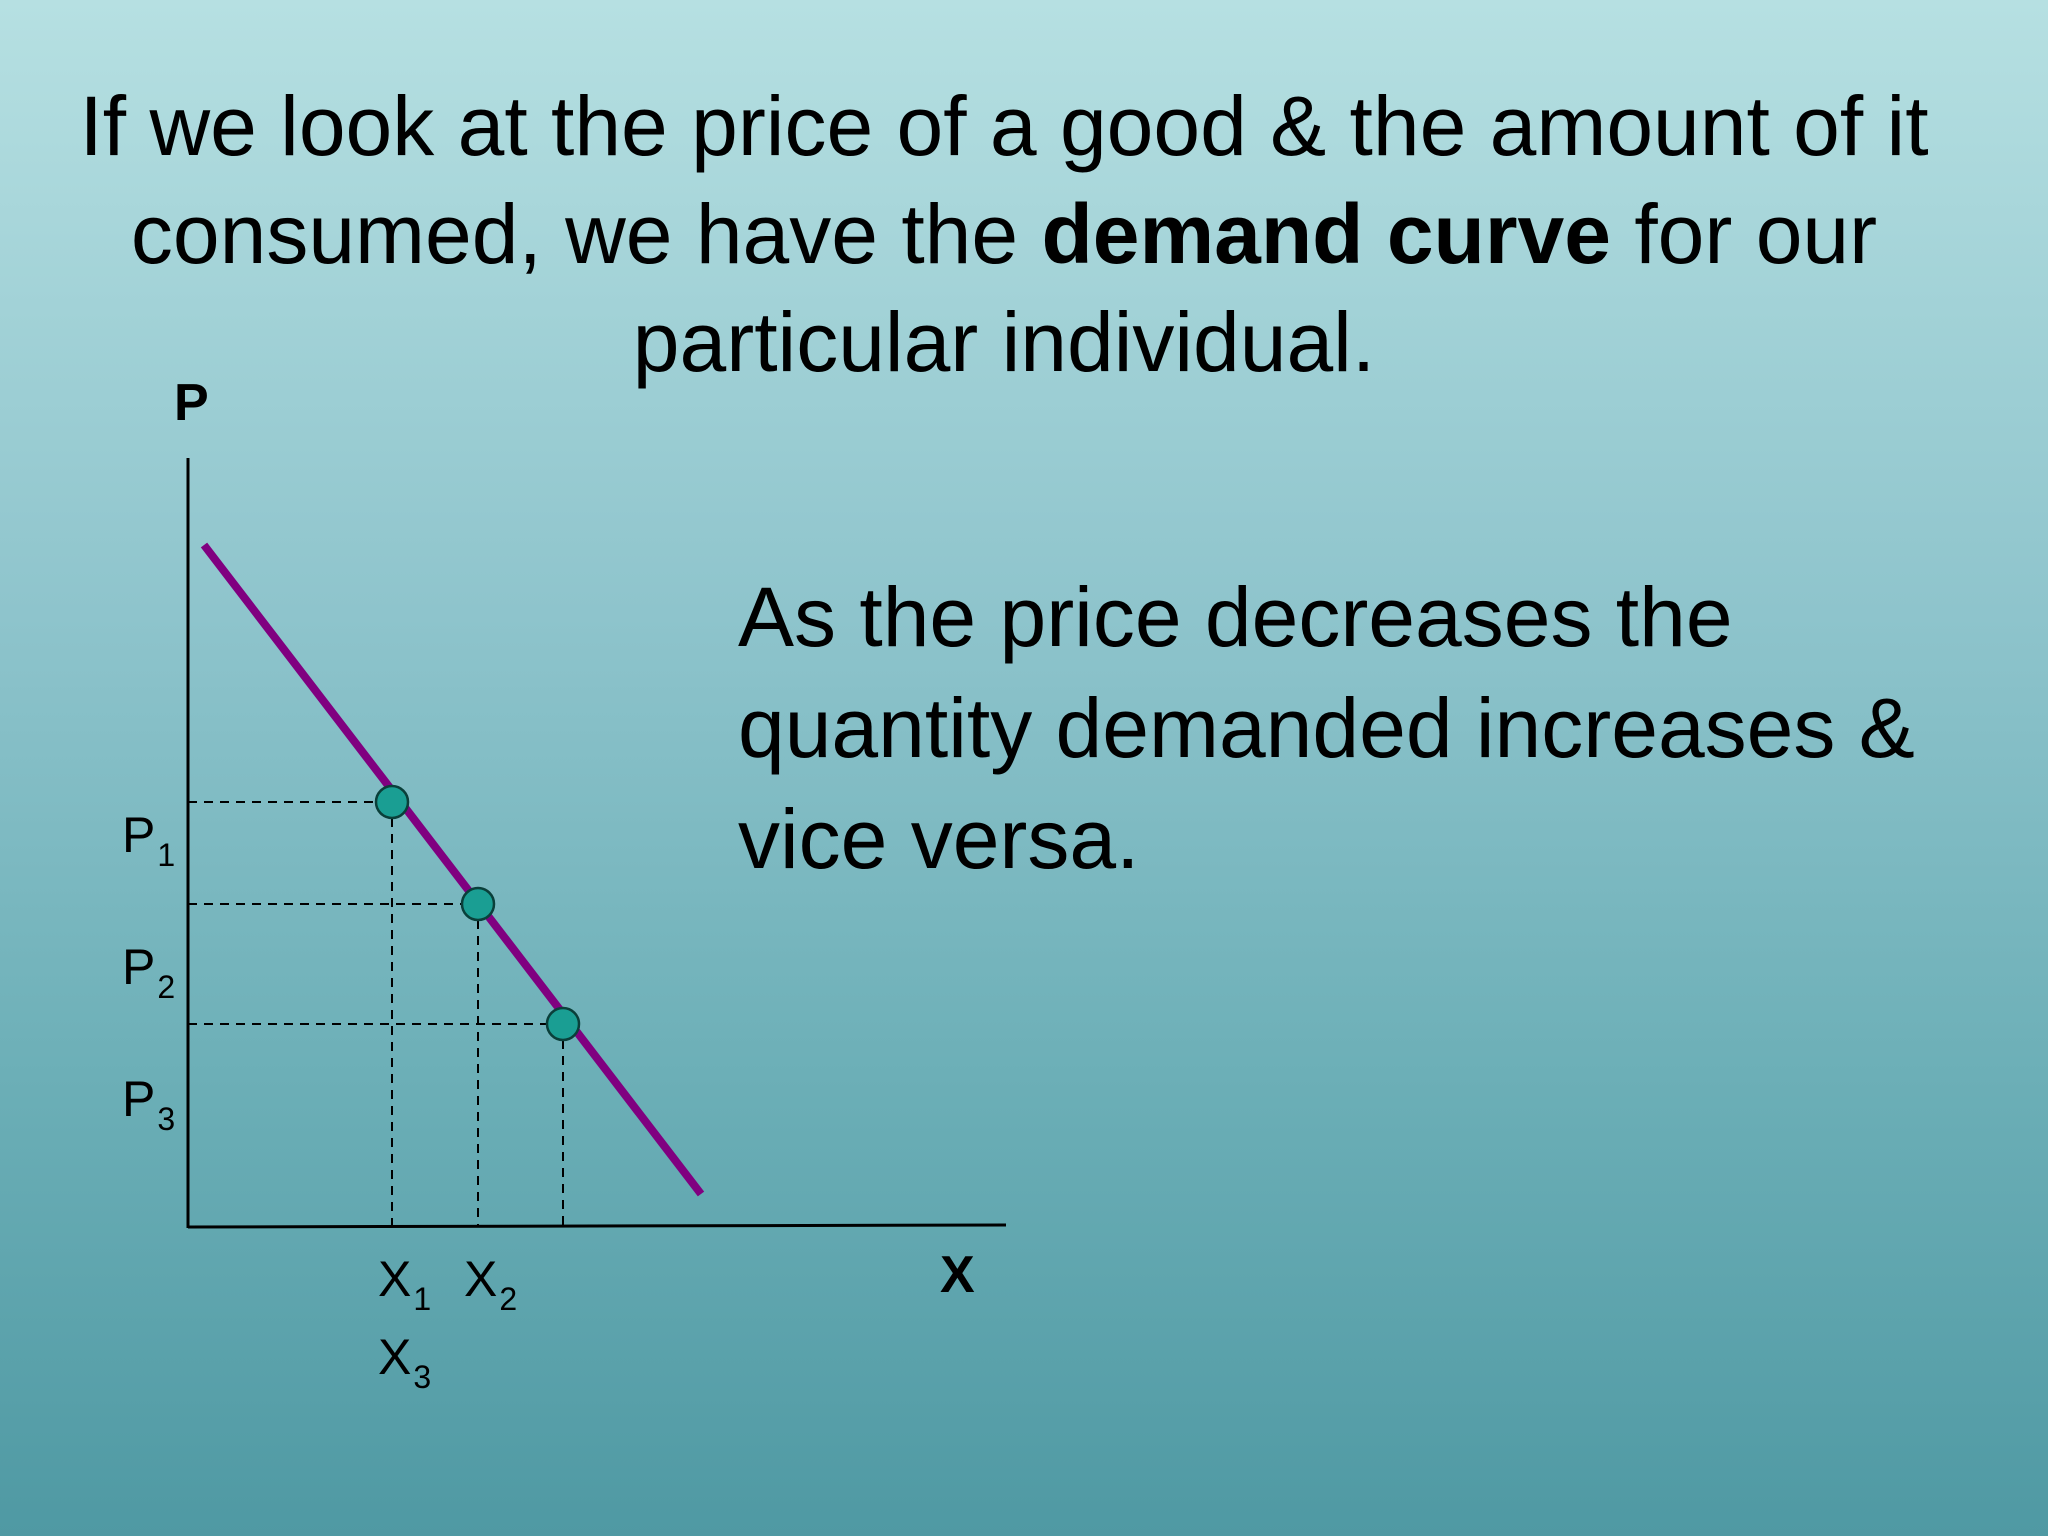  I want to click on x-axis-label: X, so click(957, 1275).